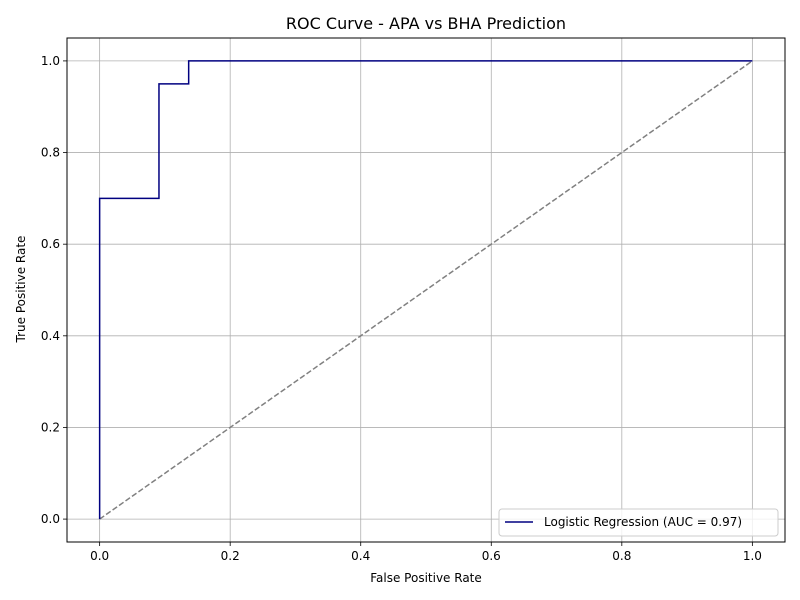 The height and width of the screenshot is (600, 800). Describe the element at coordinates (50, 244) in the screenshot. I see `y-tick-label: 0.6` at that location.